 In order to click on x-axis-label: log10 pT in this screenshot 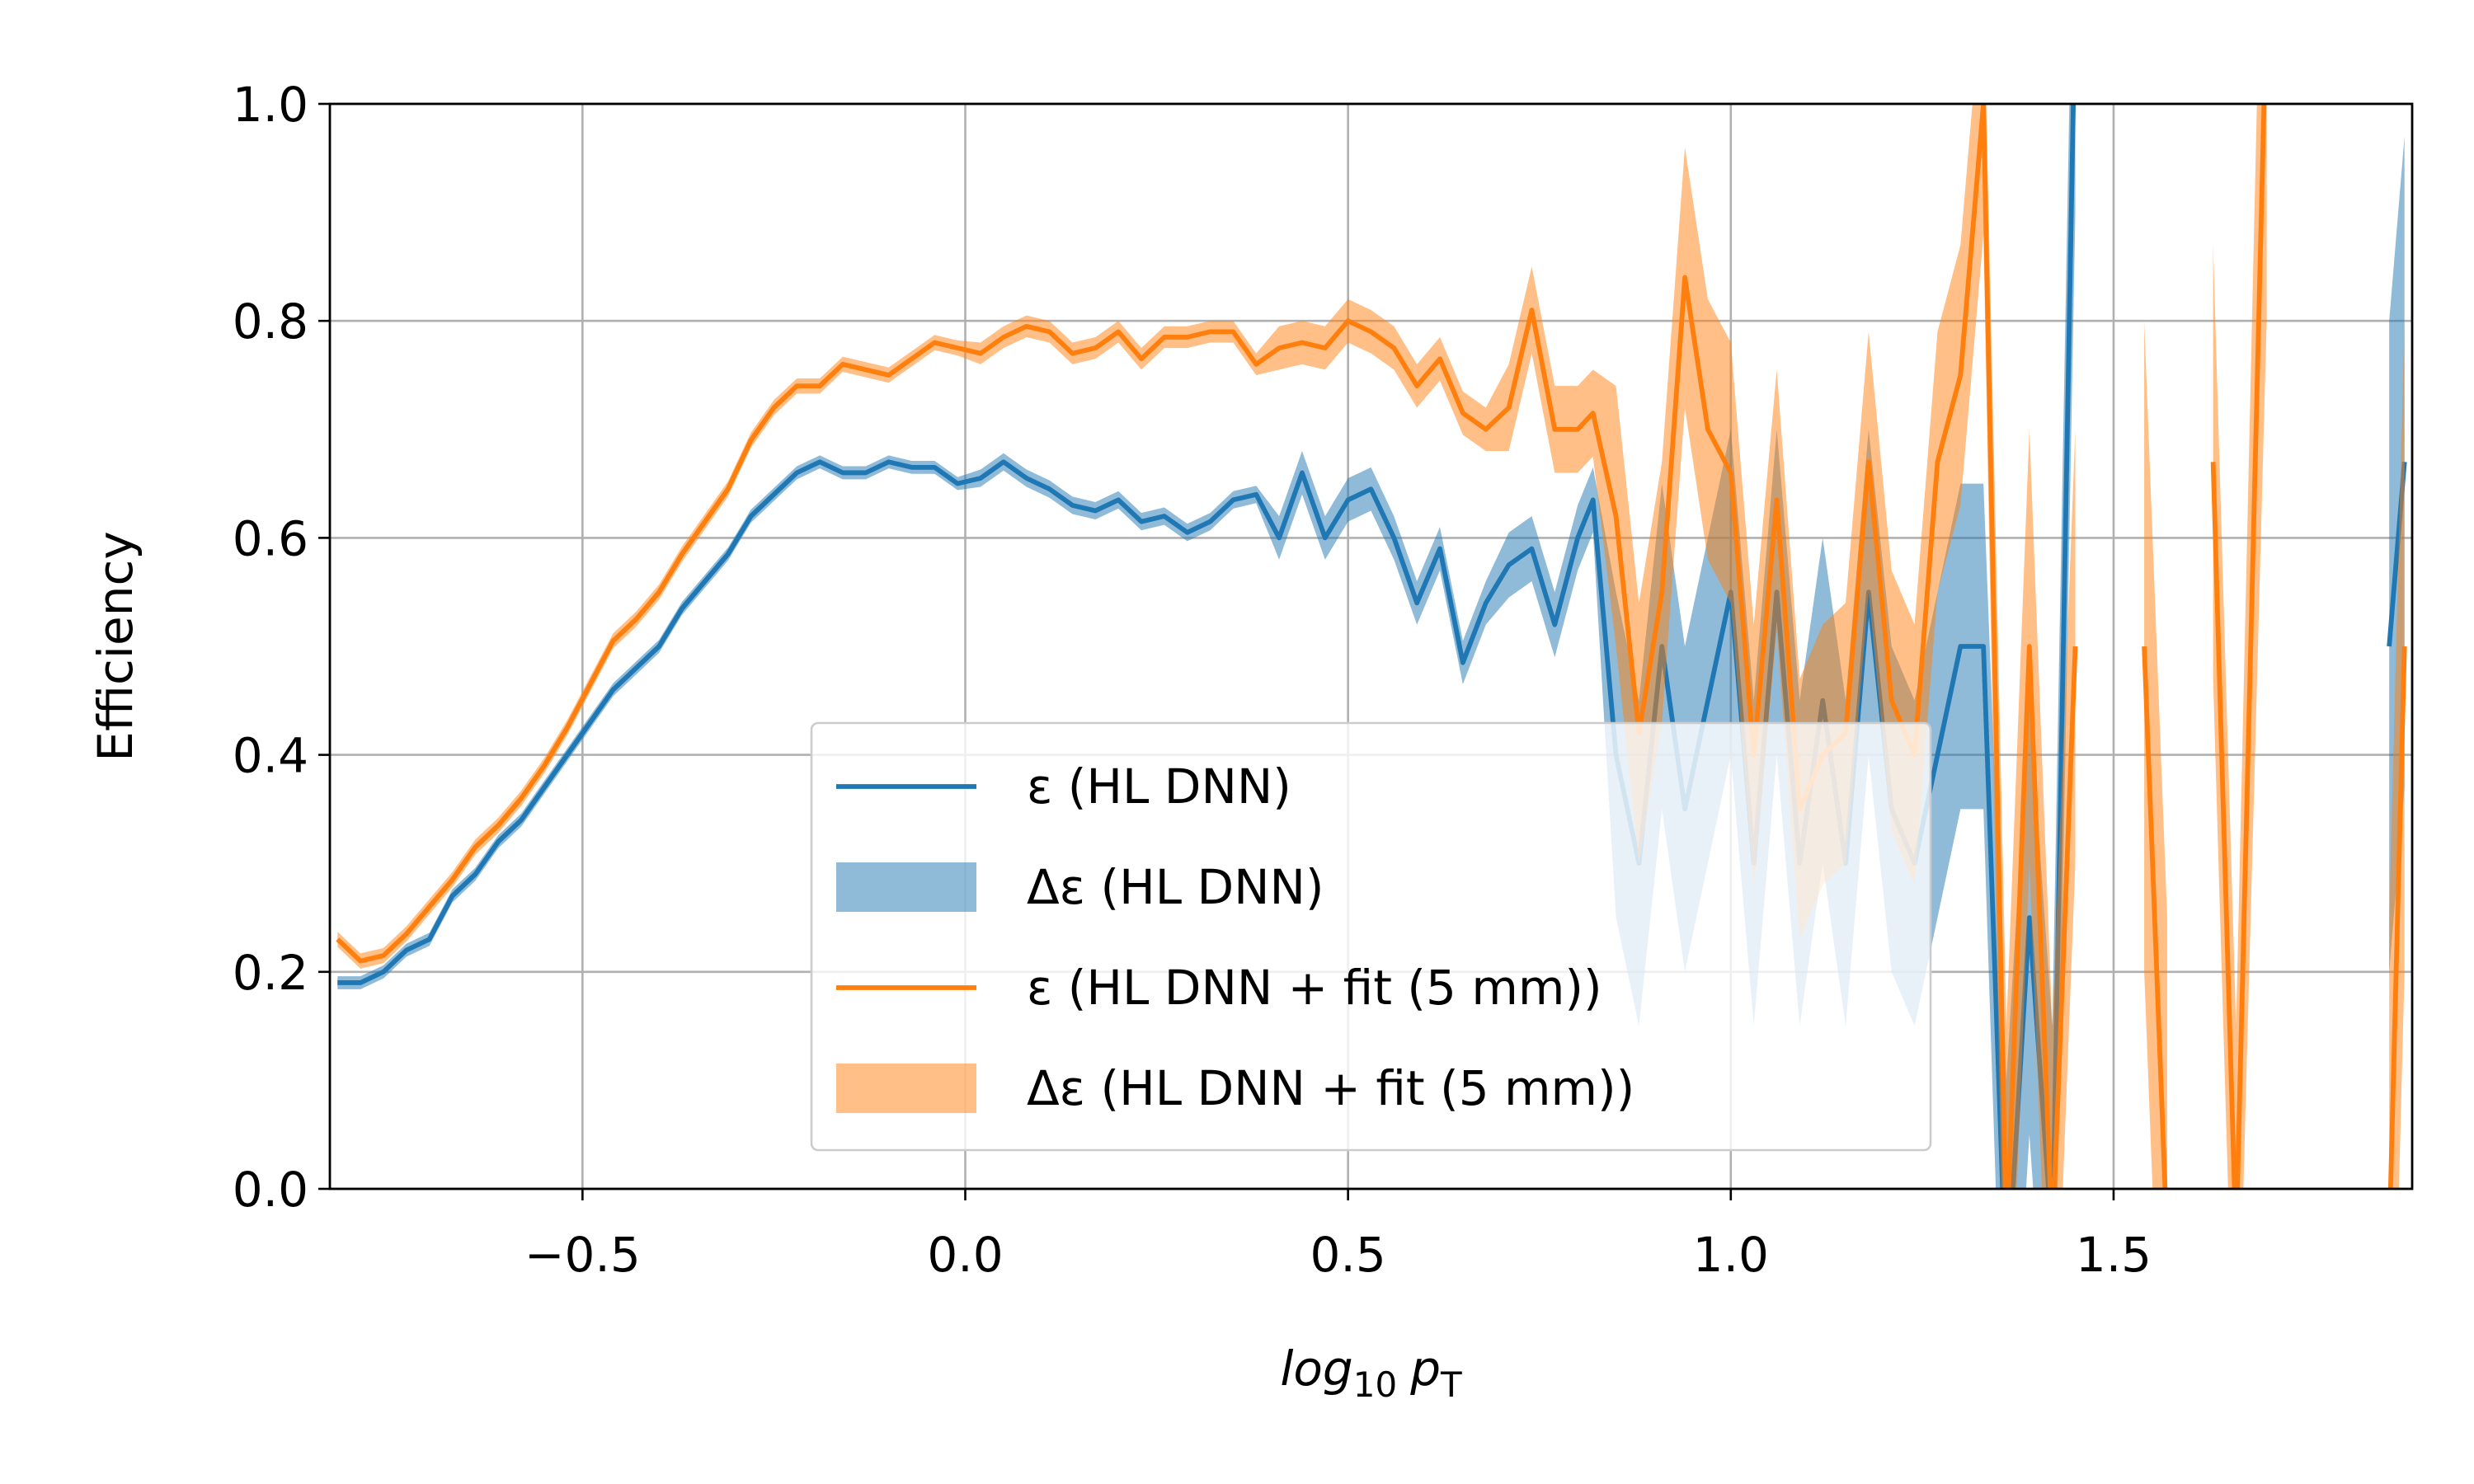, I will do `click(1371, 1373)`.